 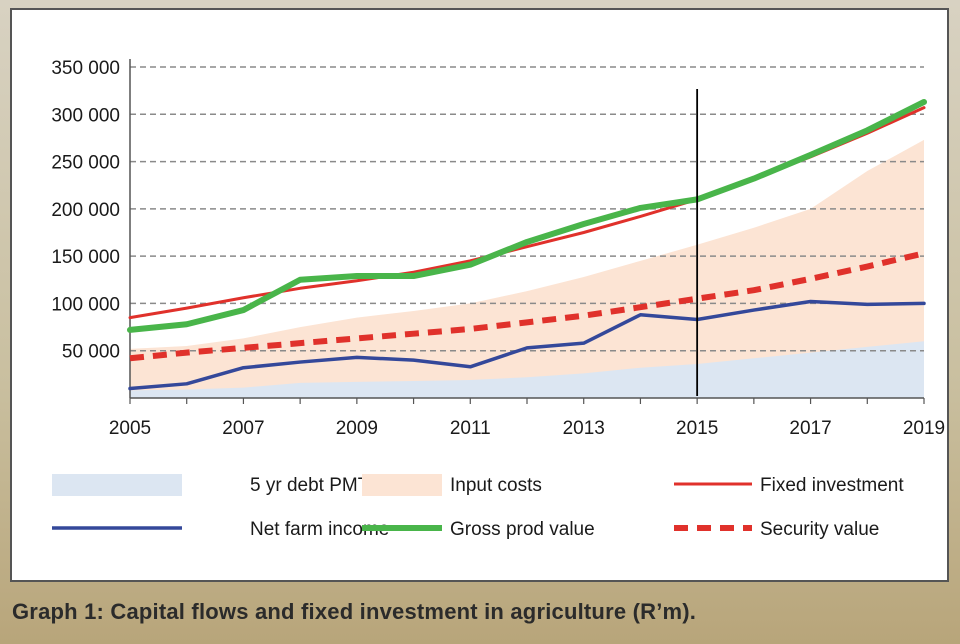 What do you see at coordinates (697, 428) in the screenshot?
I see `x-tick-label: 2015` at bounding box center [697, 428].